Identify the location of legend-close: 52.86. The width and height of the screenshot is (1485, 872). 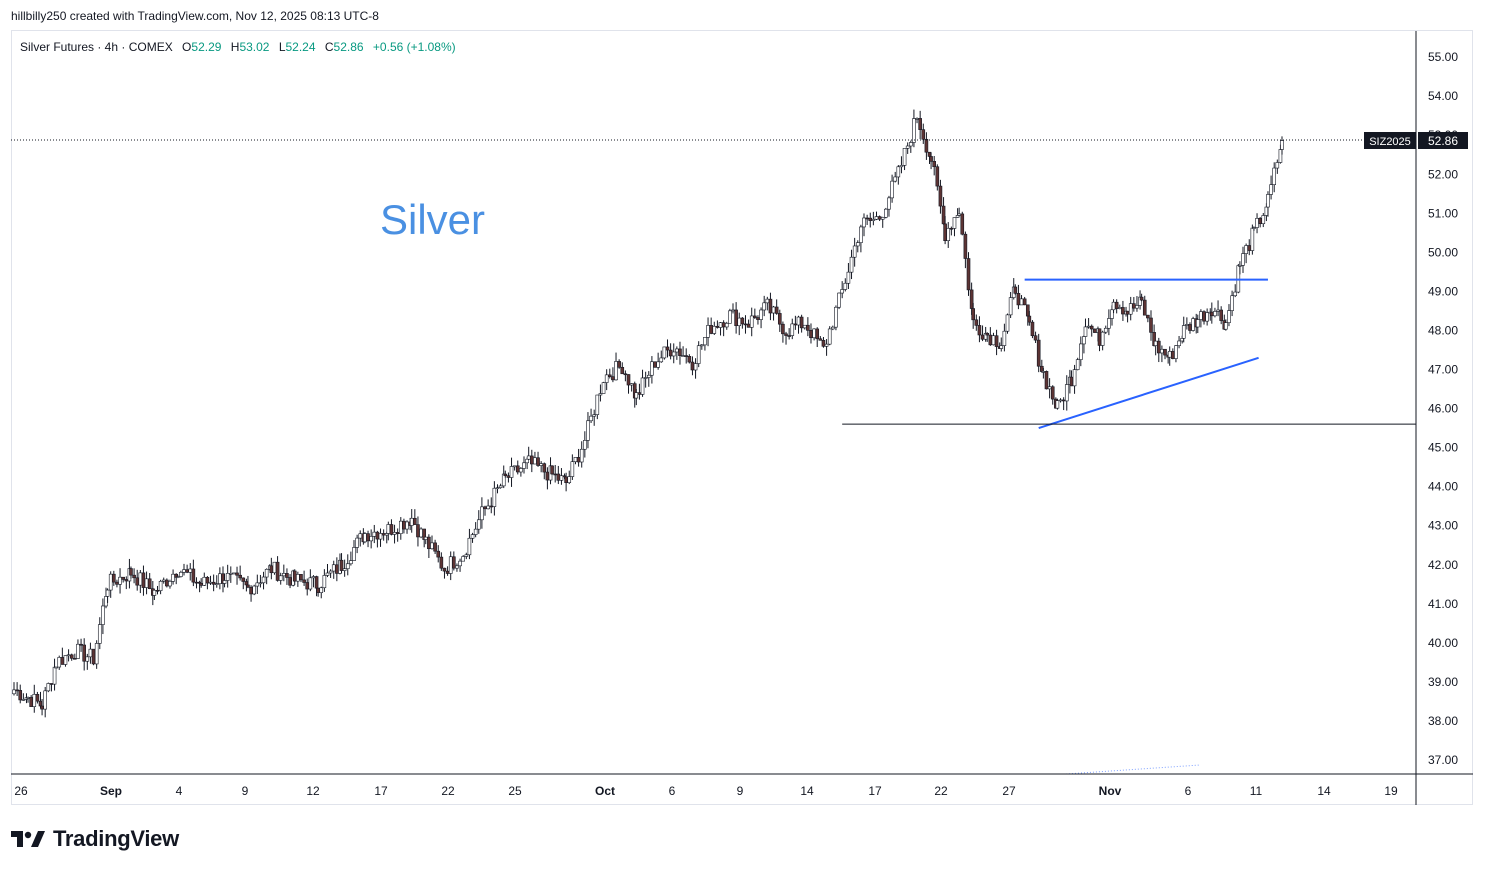
(348, 47).